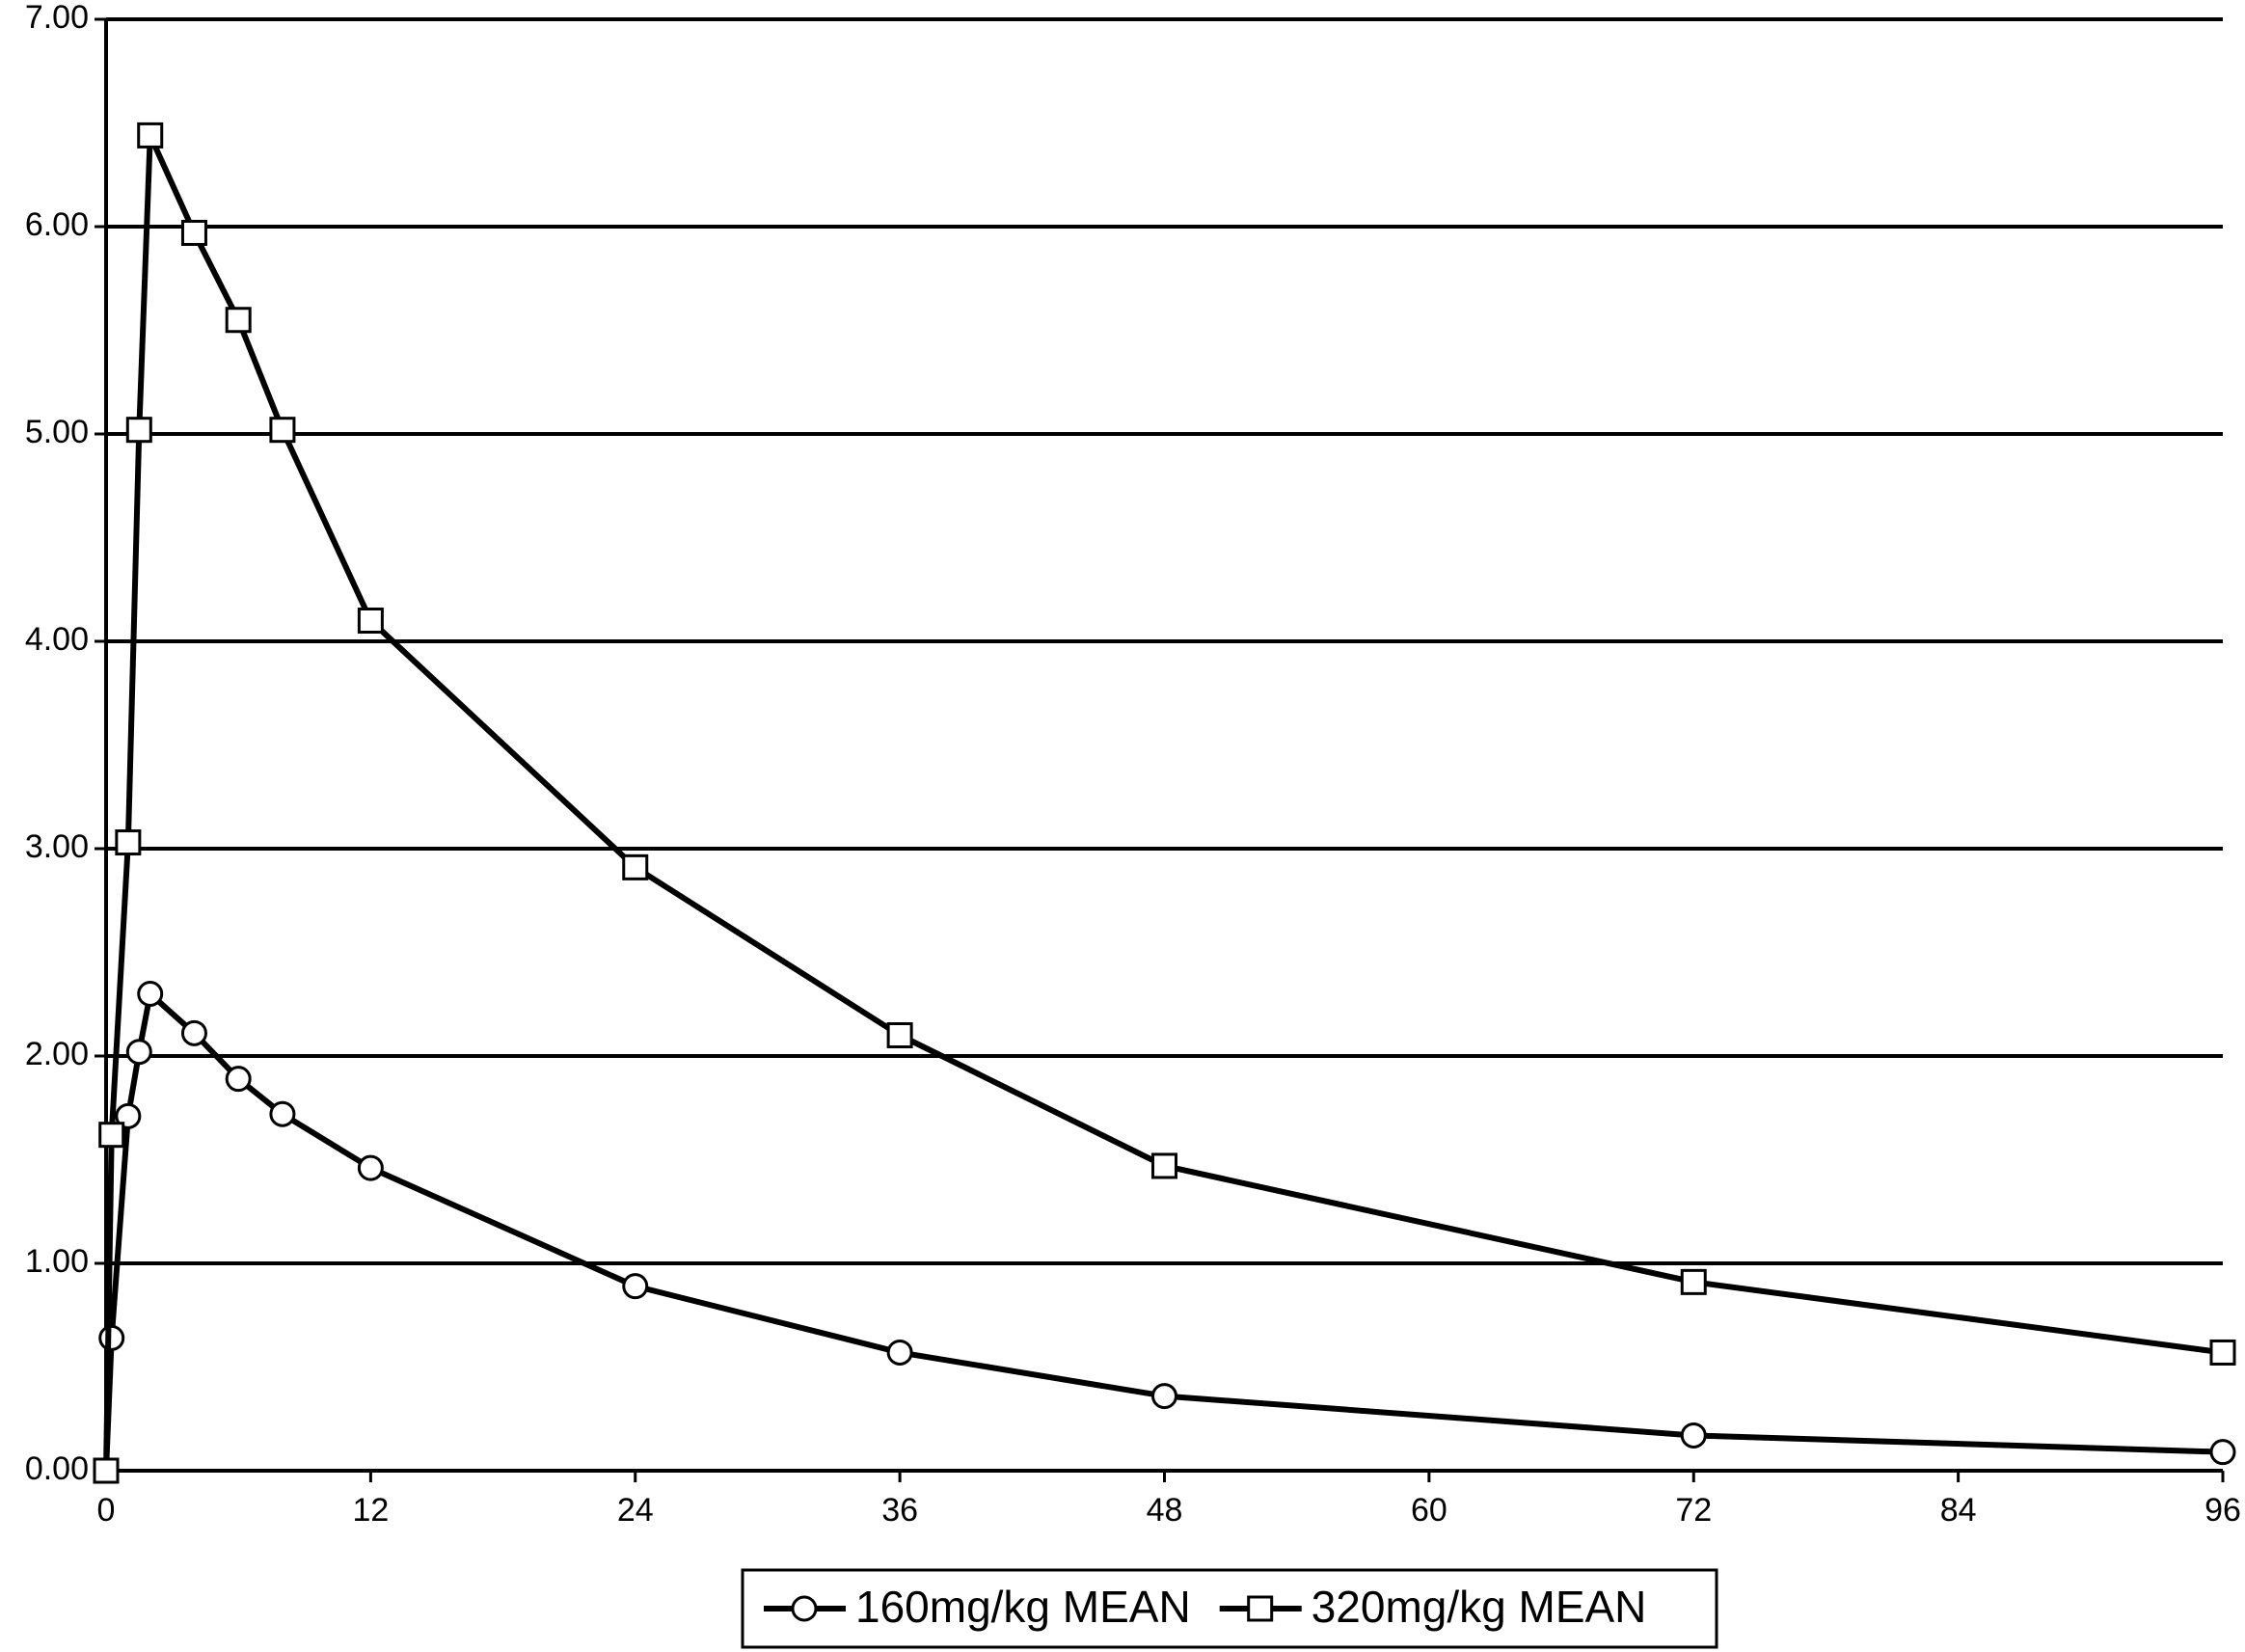 This screenshot has height=1652, width=2245. I want to click on x-tick-label: 36, so click(899, 1510).